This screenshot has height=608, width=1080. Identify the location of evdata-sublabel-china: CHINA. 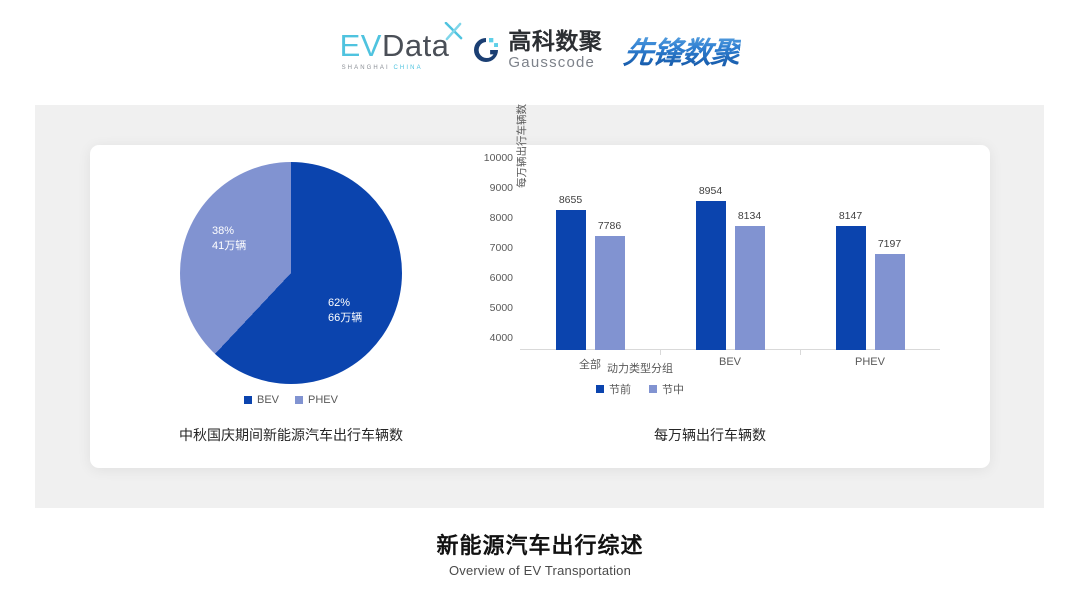
(408, 67).